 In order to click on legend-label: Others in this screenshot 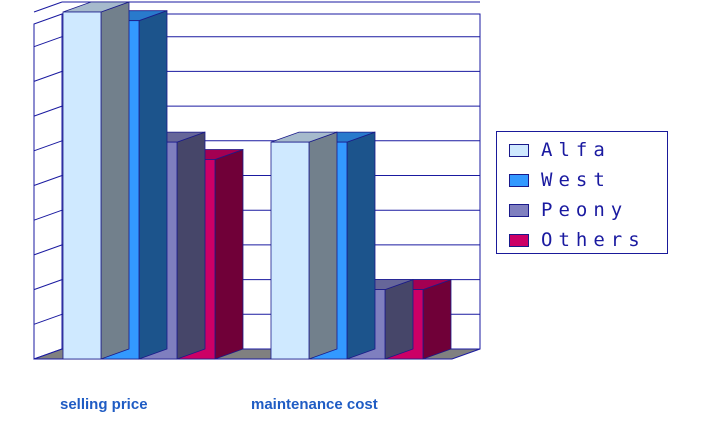, I will do `click(593, 240)`.